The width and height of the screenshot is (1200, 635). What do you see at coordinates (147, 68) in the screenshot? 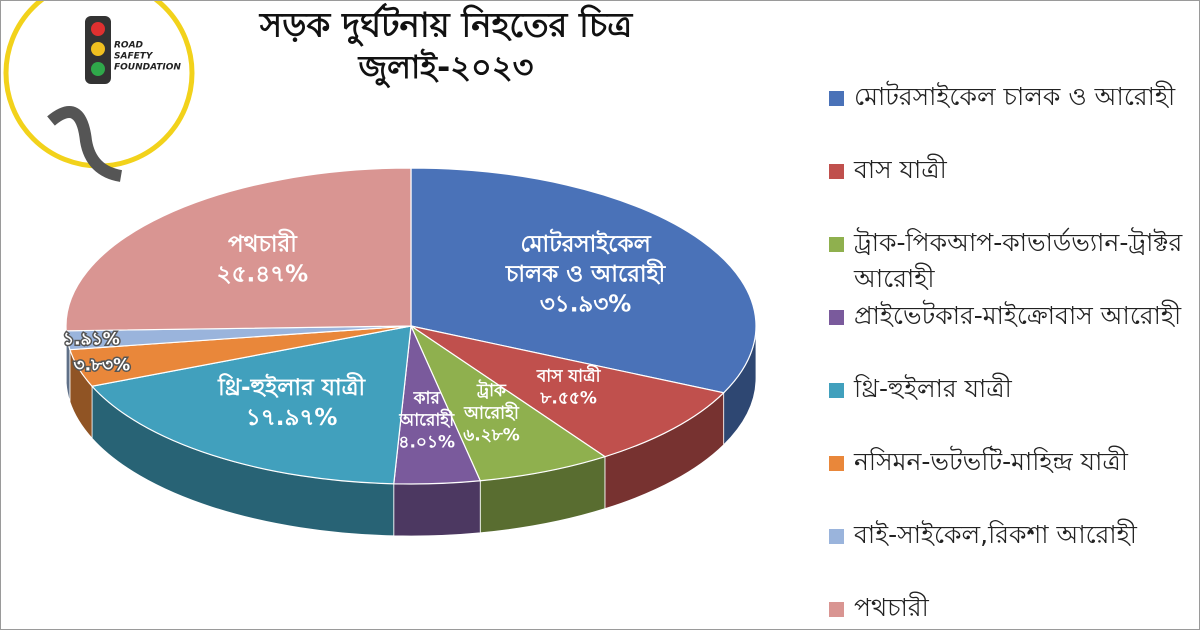
I see `logo-text: FOUNDATION` at bounding box center [147, 68].